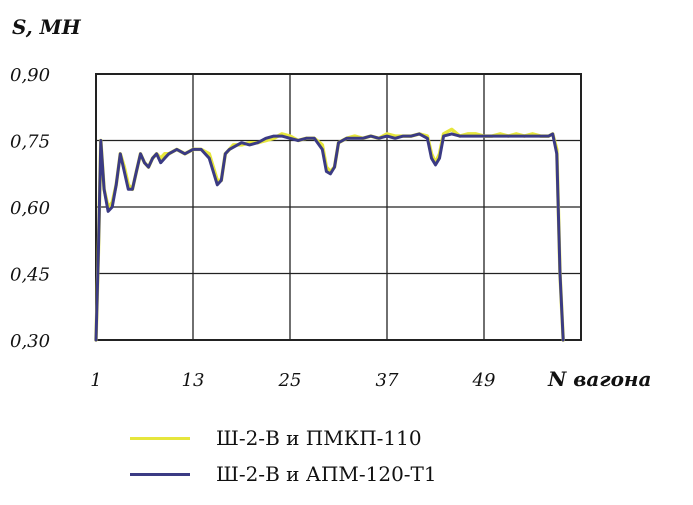  I want to click on legend-item-apm: Ш-2-В и АПМ-120-Т1, so click(340, 474).